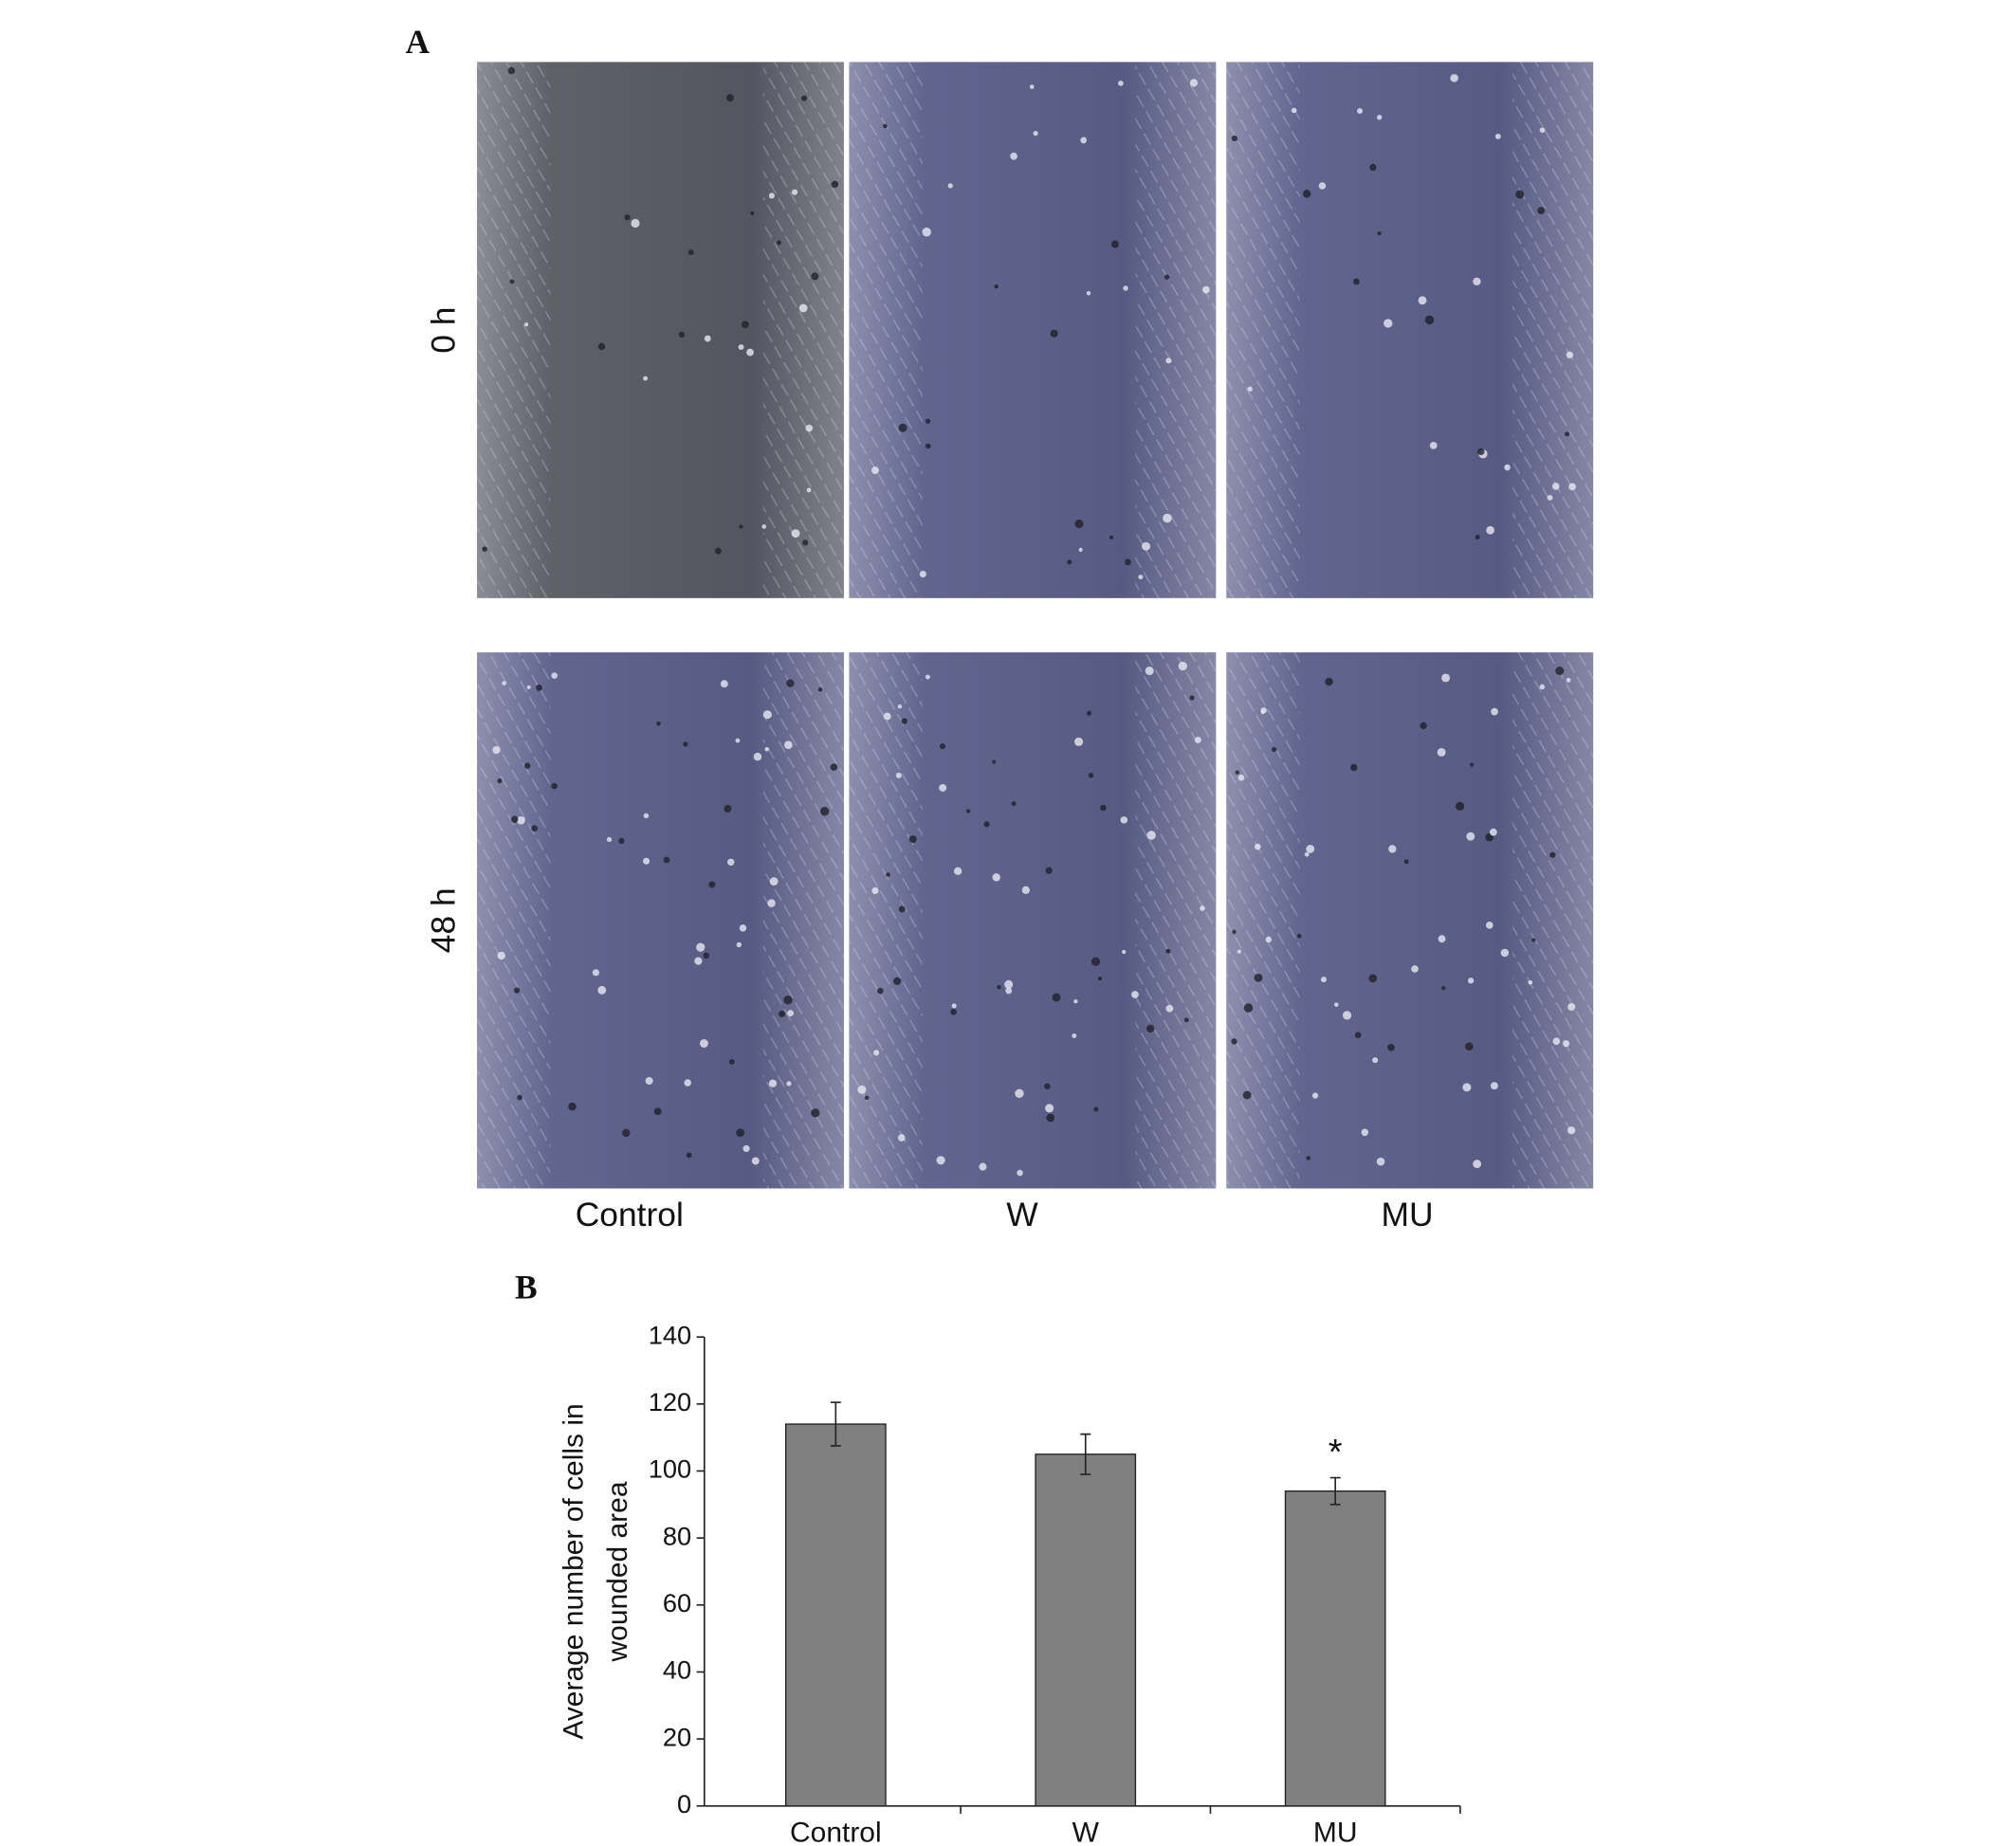  I want to click on x-tick-label: W, so click(1086, 1832).